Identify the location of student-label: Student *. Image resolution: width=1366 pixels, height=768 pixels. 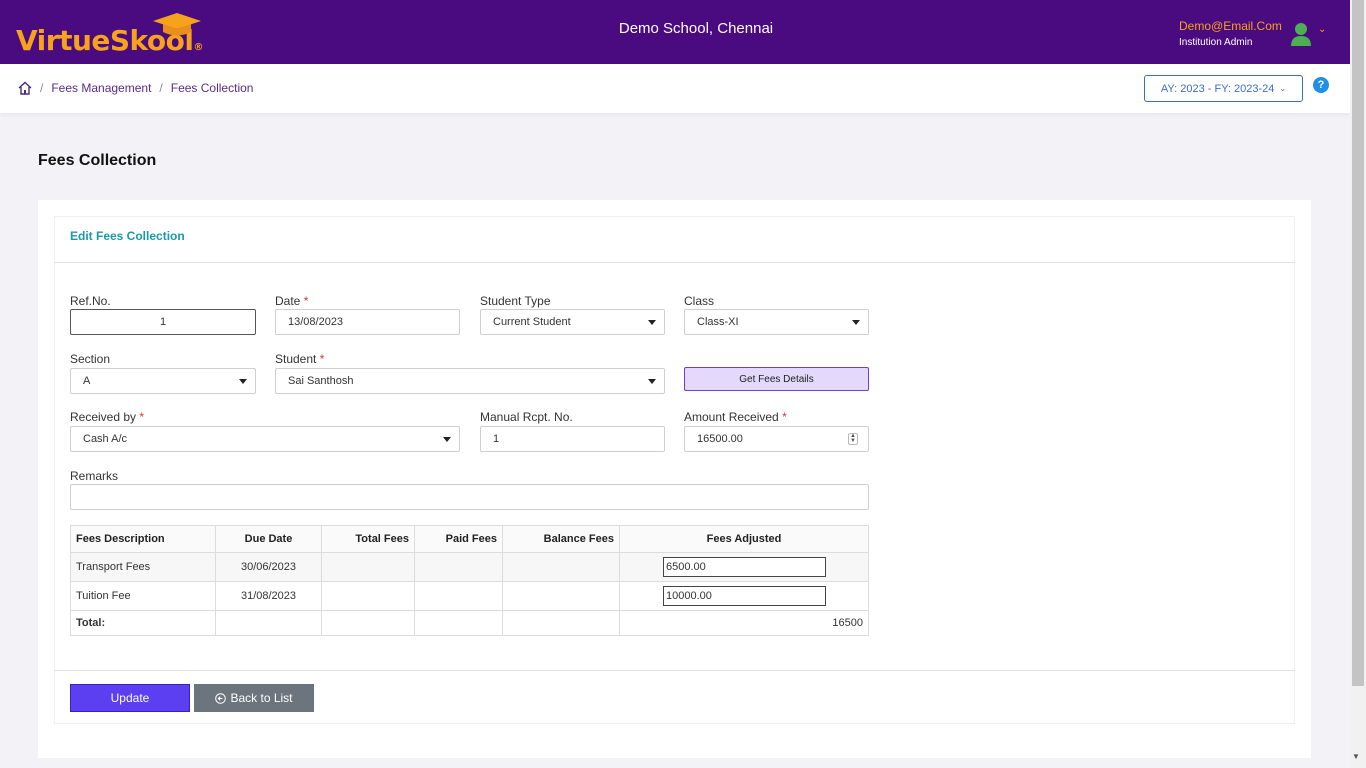
(300, 359).